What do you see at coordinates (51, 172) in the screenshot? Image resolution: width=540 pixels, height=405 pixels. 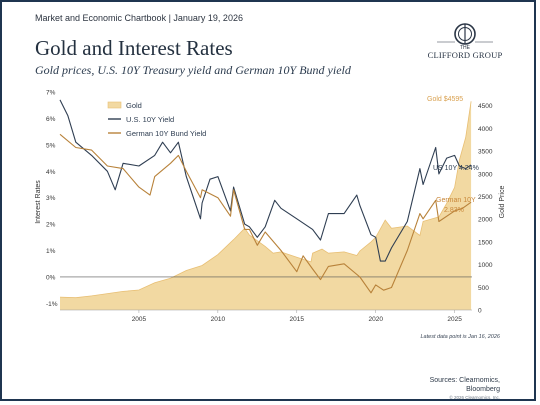 I see `y-tick-left: 4%` at bounding box center [51, 172].